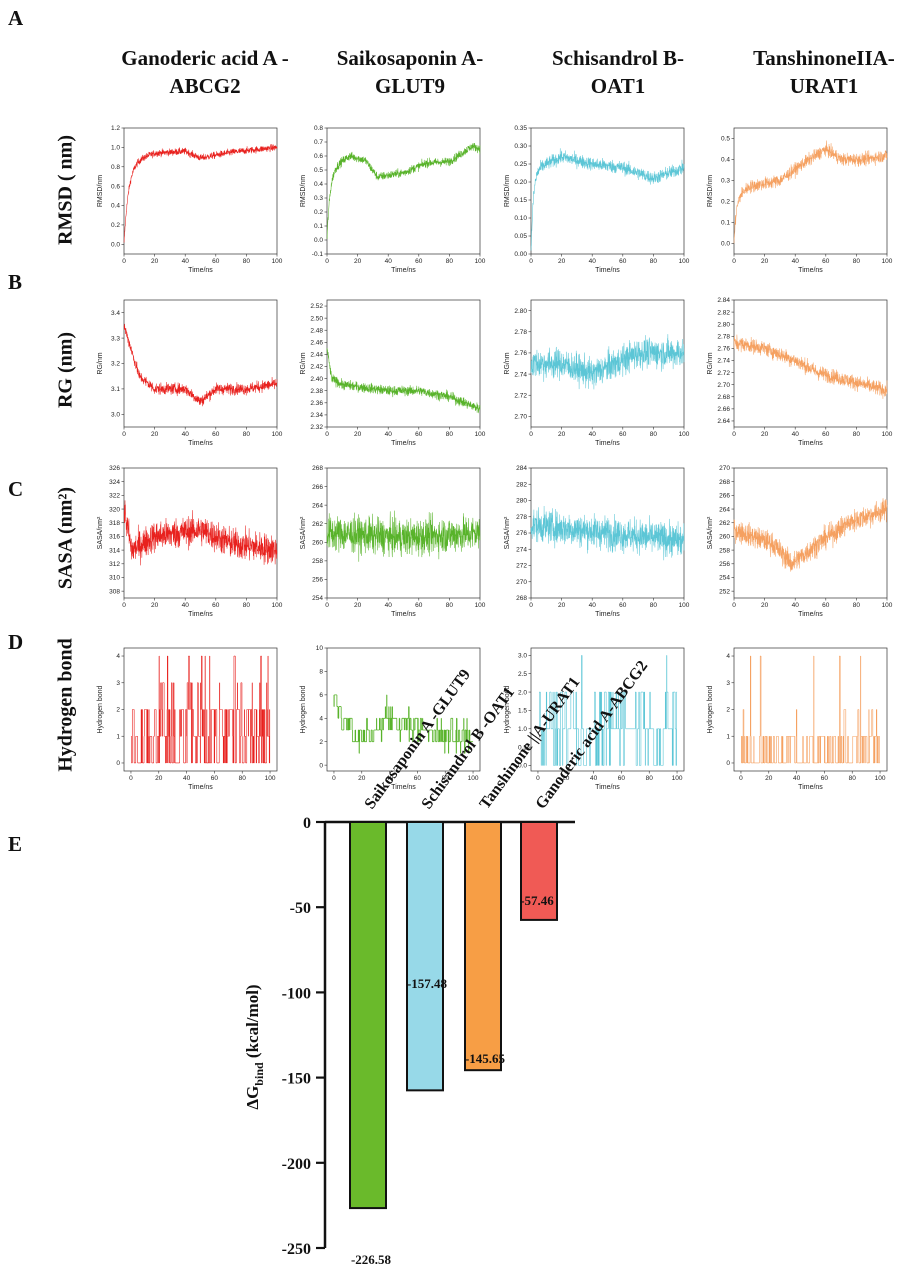  Describe the element at coordinates (710, 709) in the screenshot. I see `y-axis-label: Hydrogen bond` at that location.